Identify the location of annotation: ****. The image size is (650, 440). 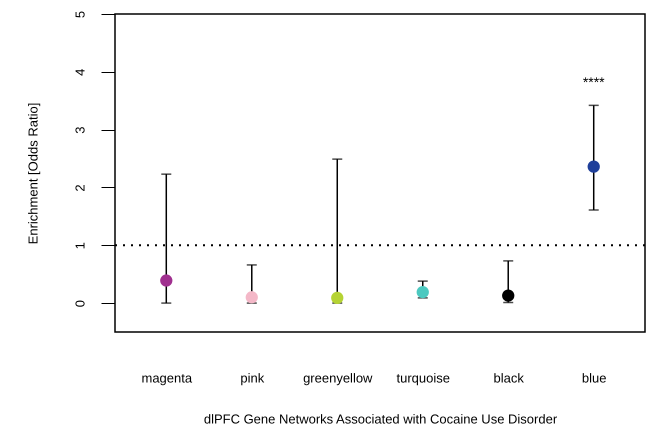
(594, 82).